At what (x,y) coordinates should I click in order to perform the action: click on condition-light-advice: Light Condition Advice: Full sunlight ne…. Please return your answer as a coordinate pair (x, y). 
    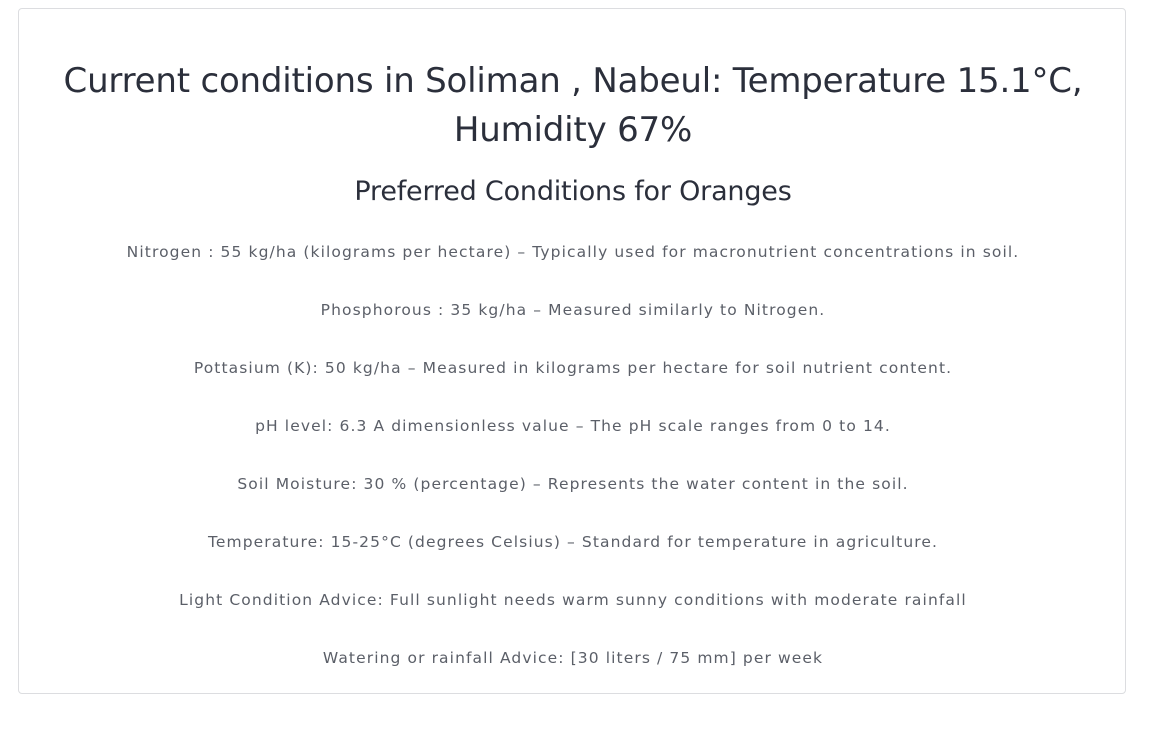
    Looking at the image, I should click on (573, 600).